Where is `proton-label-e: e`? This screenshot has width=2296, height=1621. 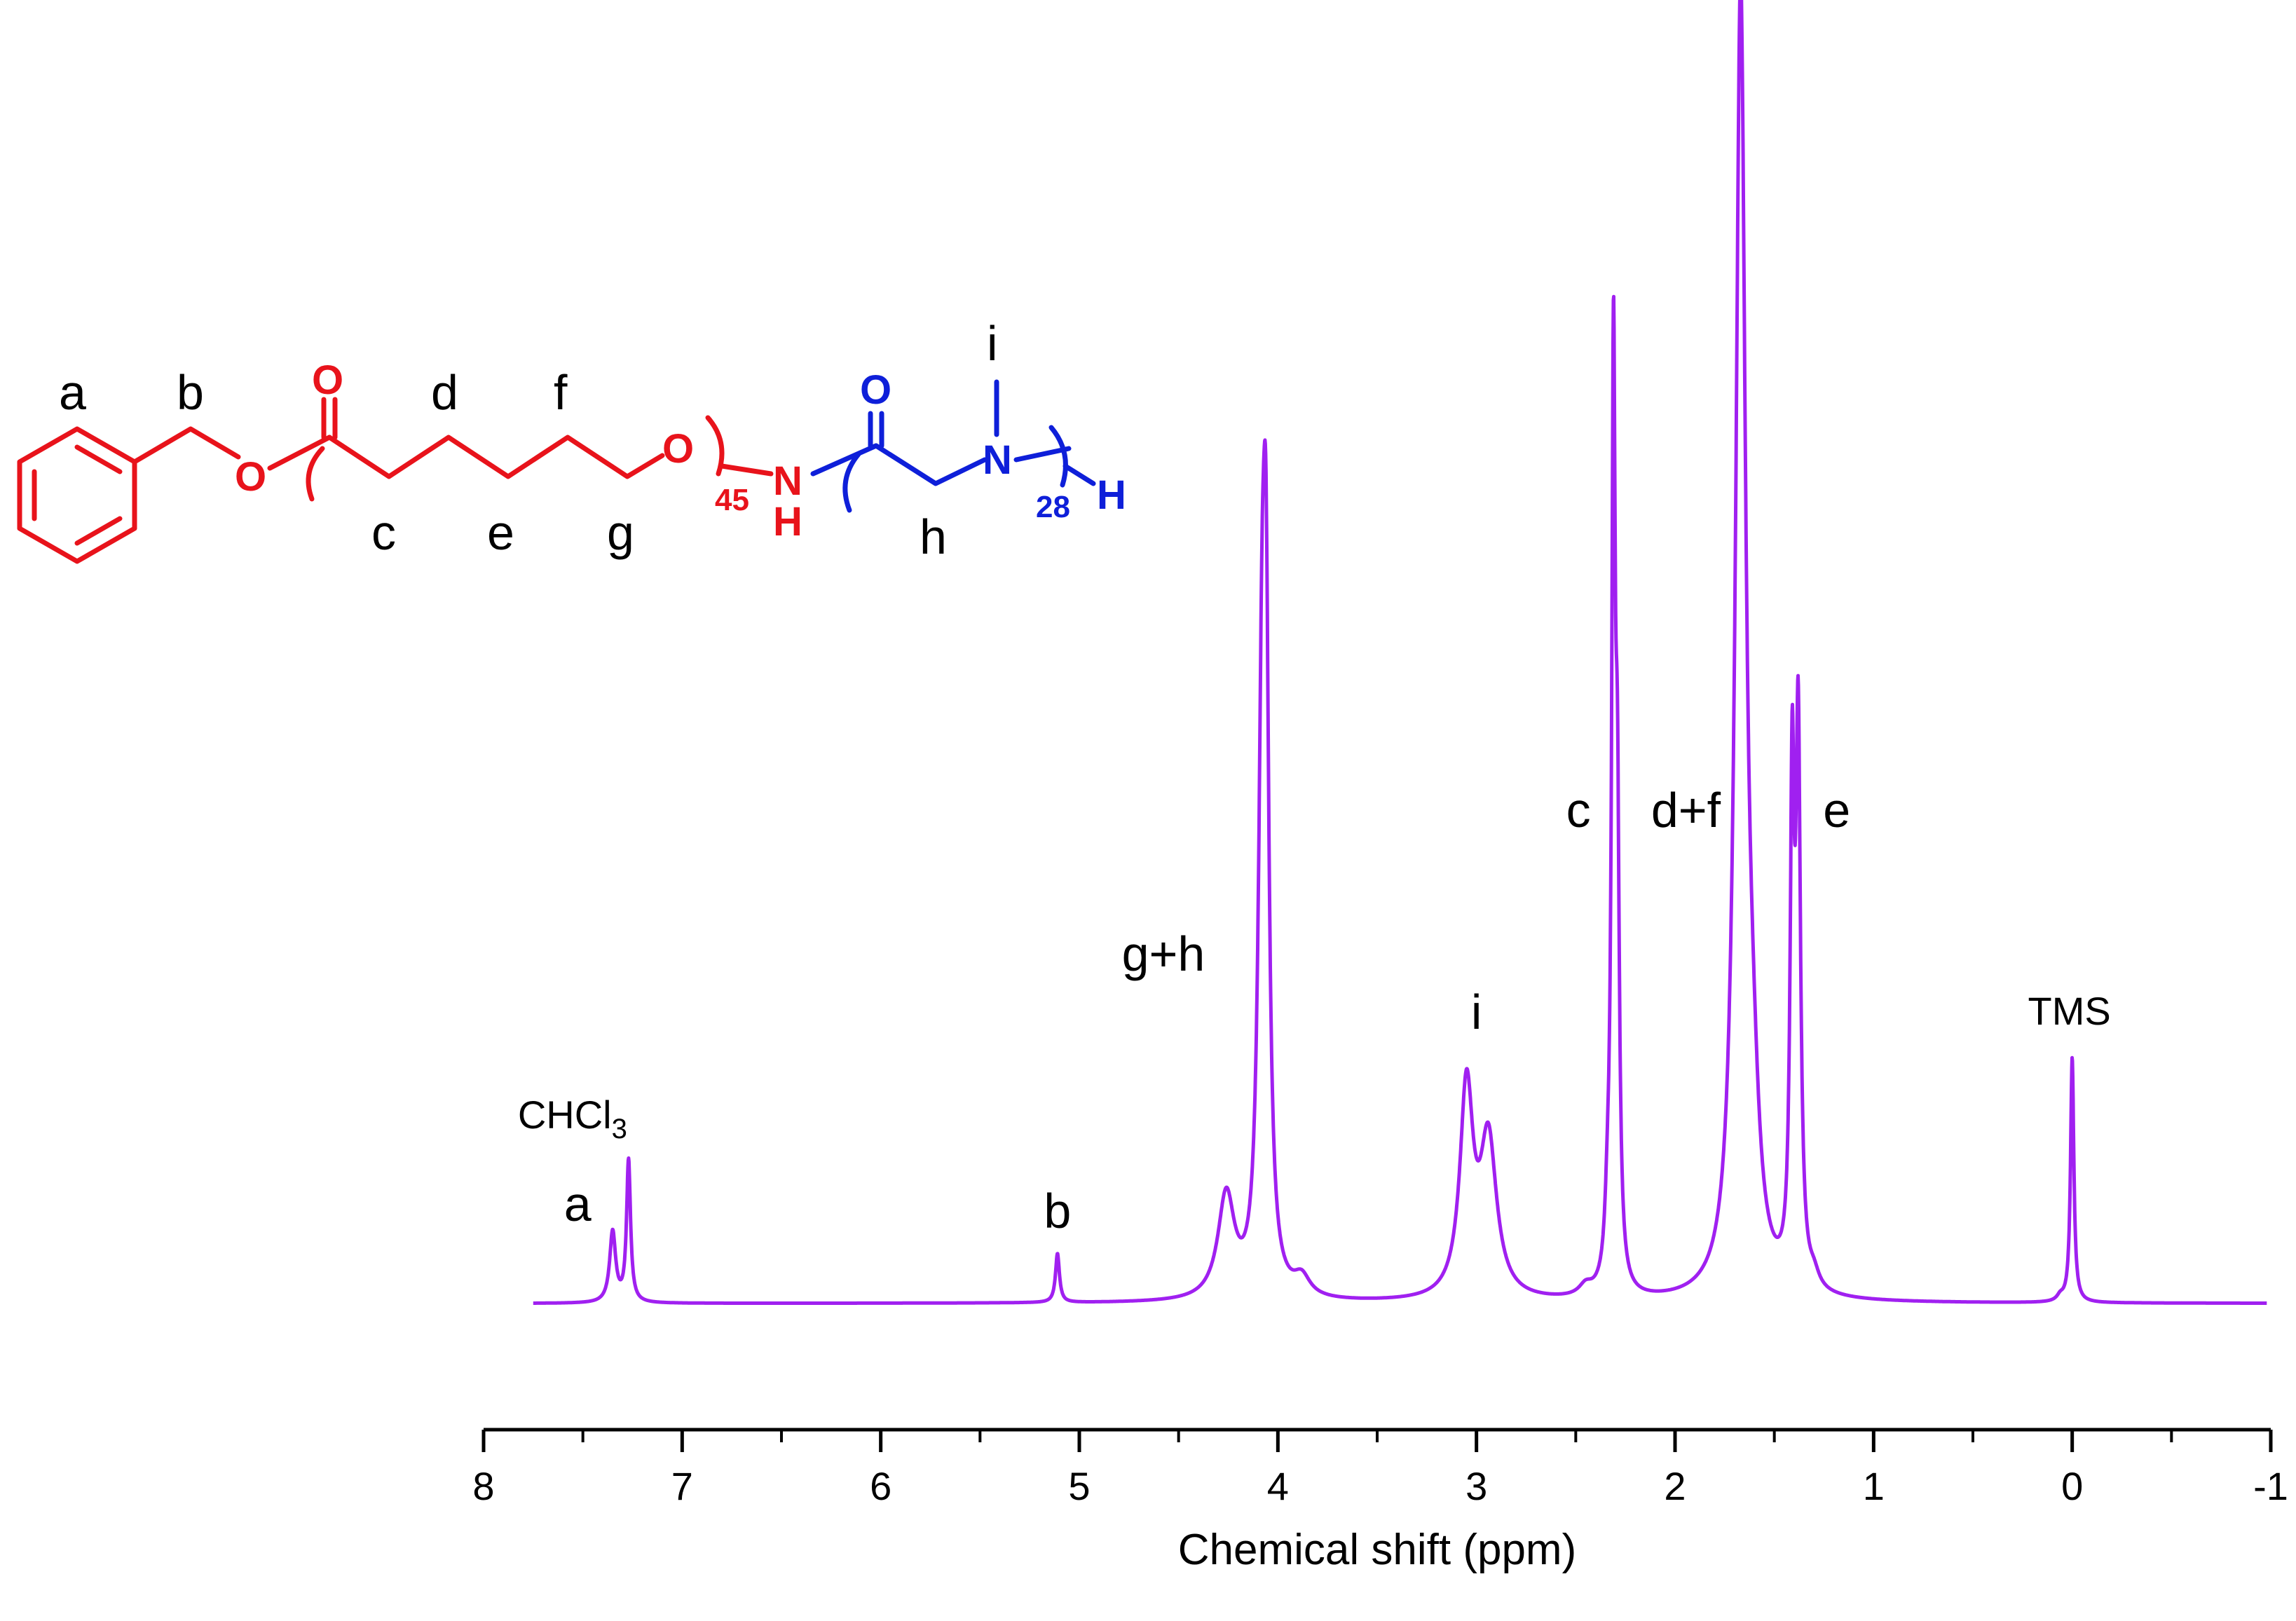
proton-label-e: e is located at coordinates (500, 532).